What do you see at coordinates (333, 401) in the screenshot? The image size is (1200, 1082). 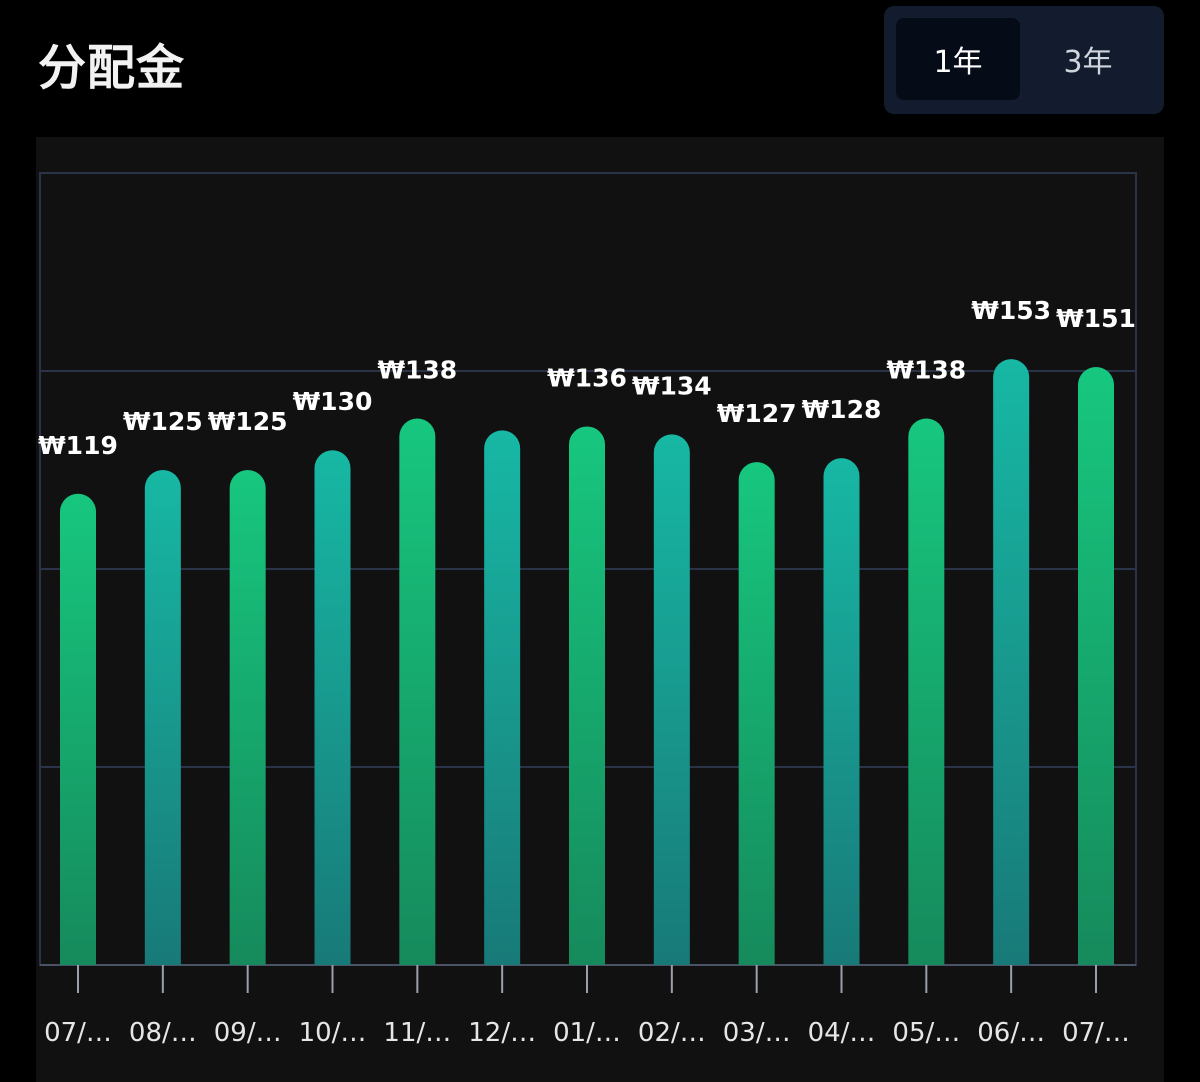 I see `data-label: ₩130` at bounding box center [333, 401].